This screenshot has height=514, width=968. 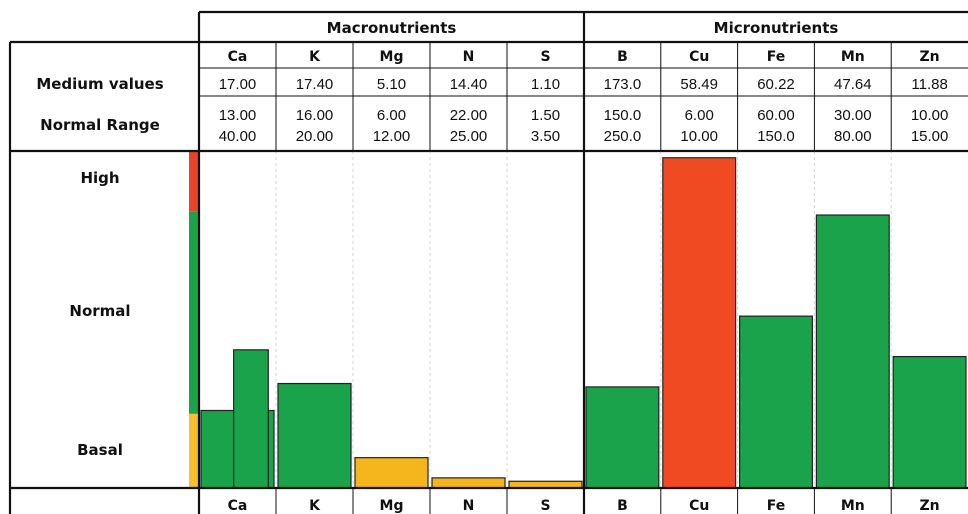 What do you see at coordinates (238, 506) in the screenshot?
I see `x-tick-label-ca: Ca` at bounding box center [238, 506].